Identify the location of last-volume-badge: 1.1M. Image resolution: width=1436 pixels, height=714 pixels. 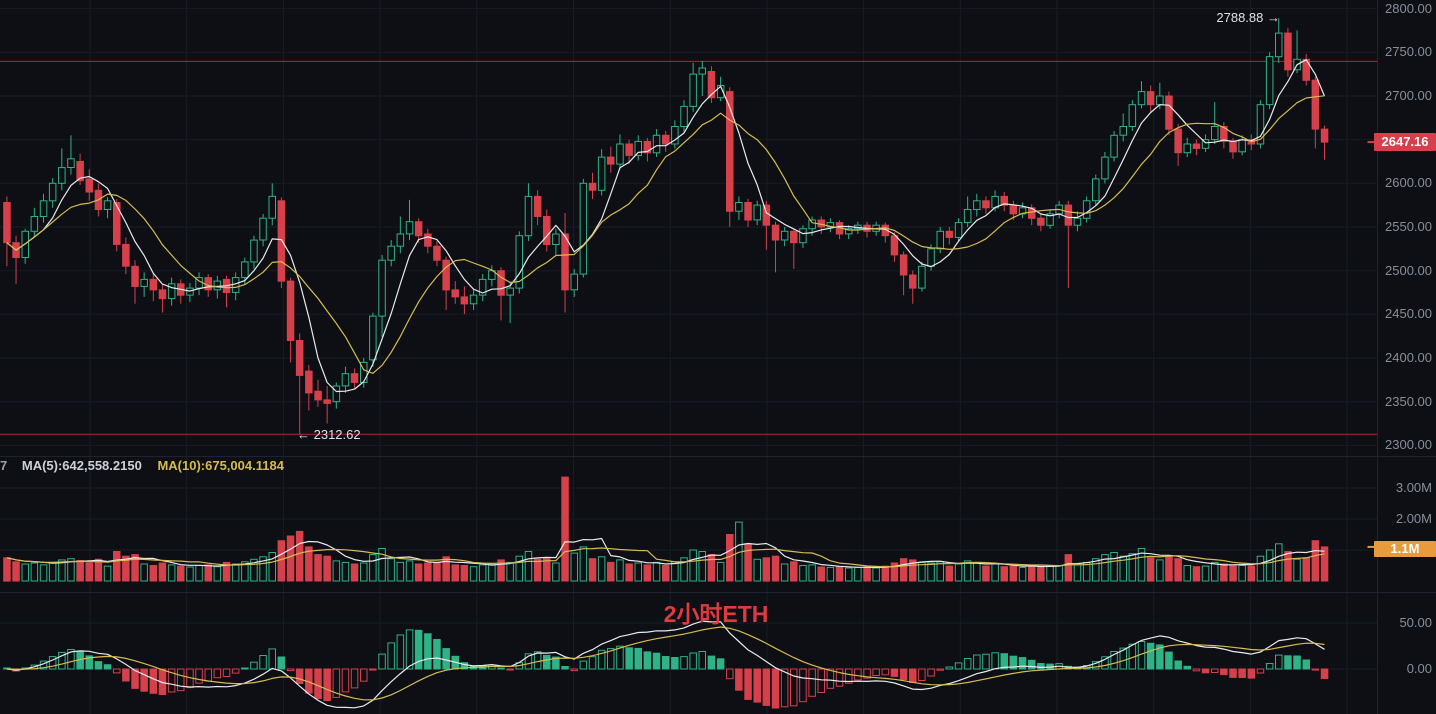
(1405, 549).